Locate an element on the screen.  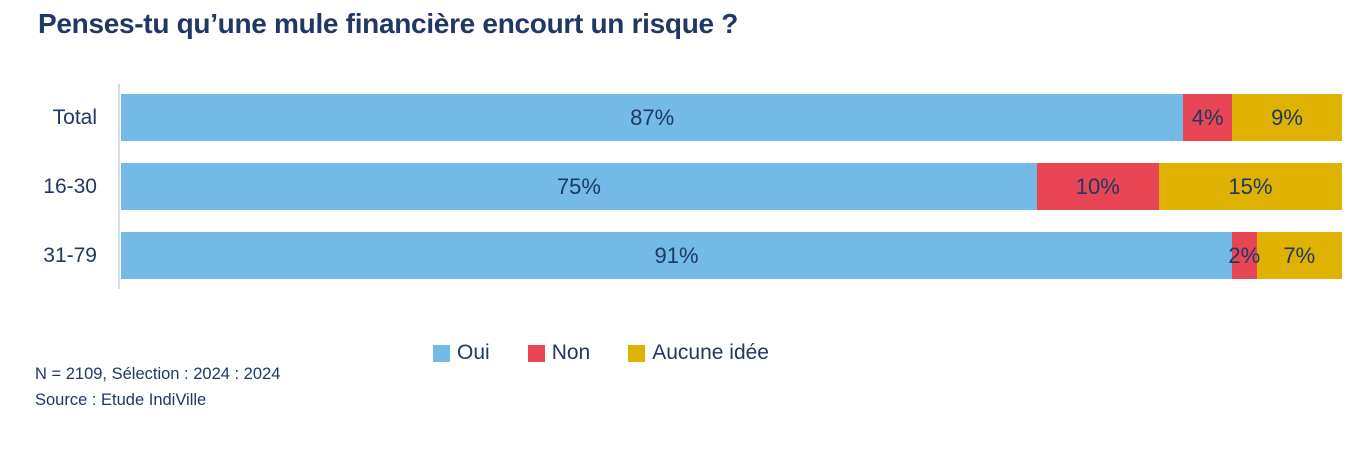
bar-segment-oui: 91% is located at coordinates (677, 255).